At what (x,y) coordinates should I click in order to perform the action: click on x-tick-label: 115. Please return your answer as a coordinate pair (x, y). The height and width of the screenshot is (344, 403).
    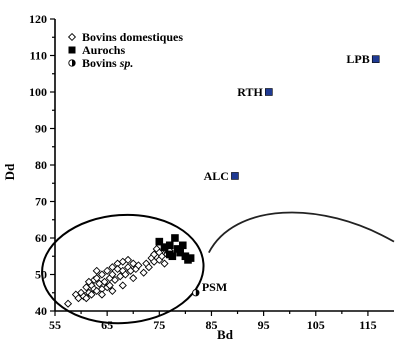
    Looking at the image, I should click on (367, 325).